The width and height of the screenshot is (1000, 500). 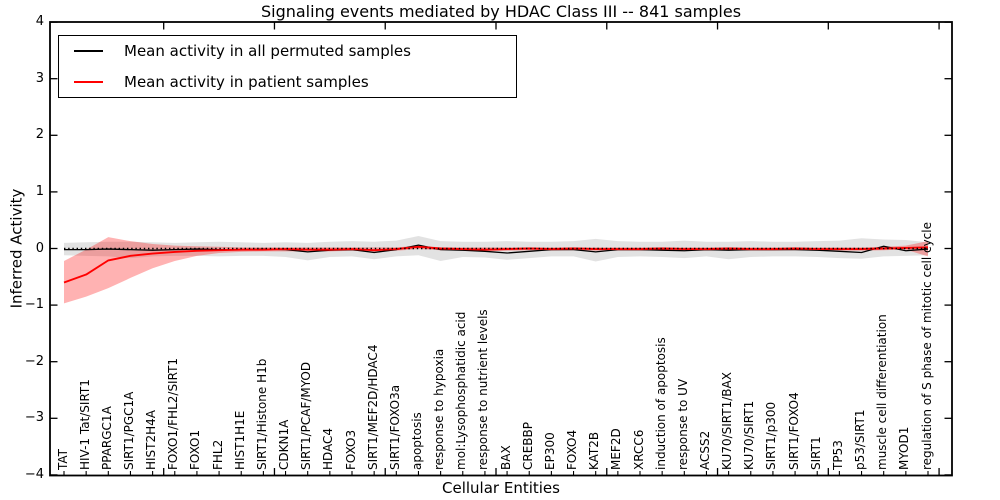 What do you see at coordinates (62, 459) in the screenshot?
I see `x-tick-label: TAT` at bounding box center [62, 459].